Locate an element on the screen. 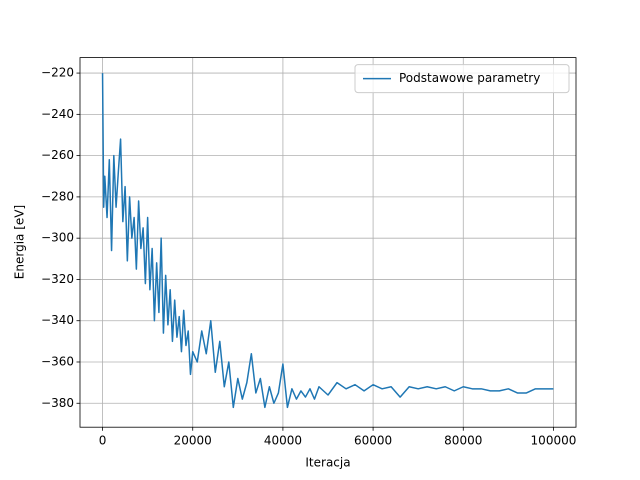  x-tick-label: 100000 is located at coordinates (554, 441).